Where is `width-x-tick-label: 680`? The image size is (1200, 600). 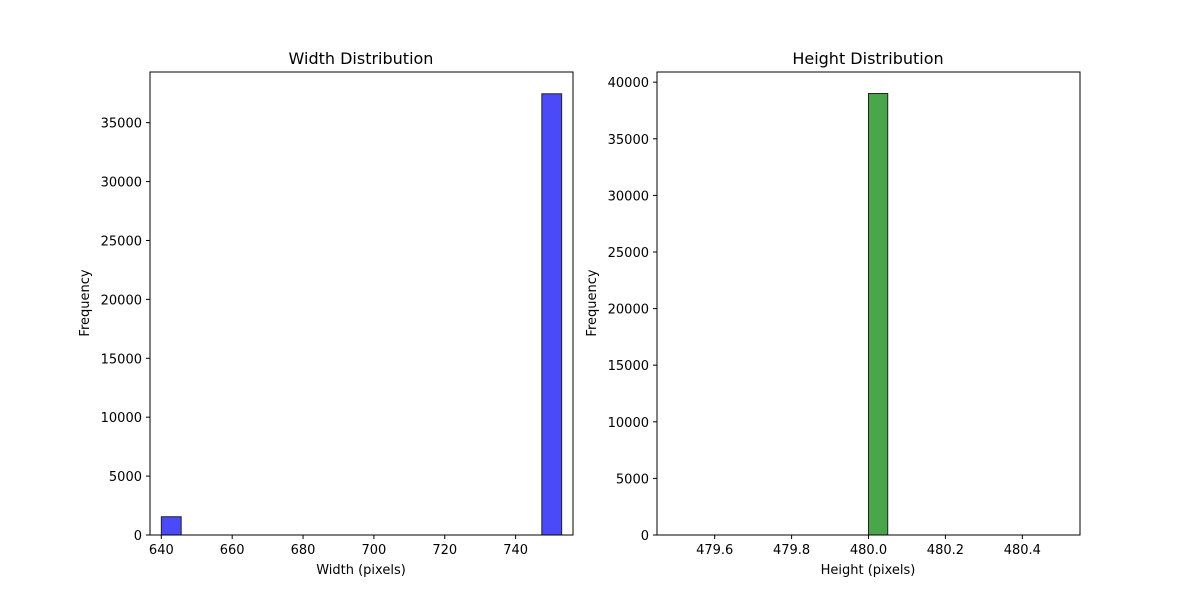
width-x-tick-label: 680 is located at coordinates (303, 550).